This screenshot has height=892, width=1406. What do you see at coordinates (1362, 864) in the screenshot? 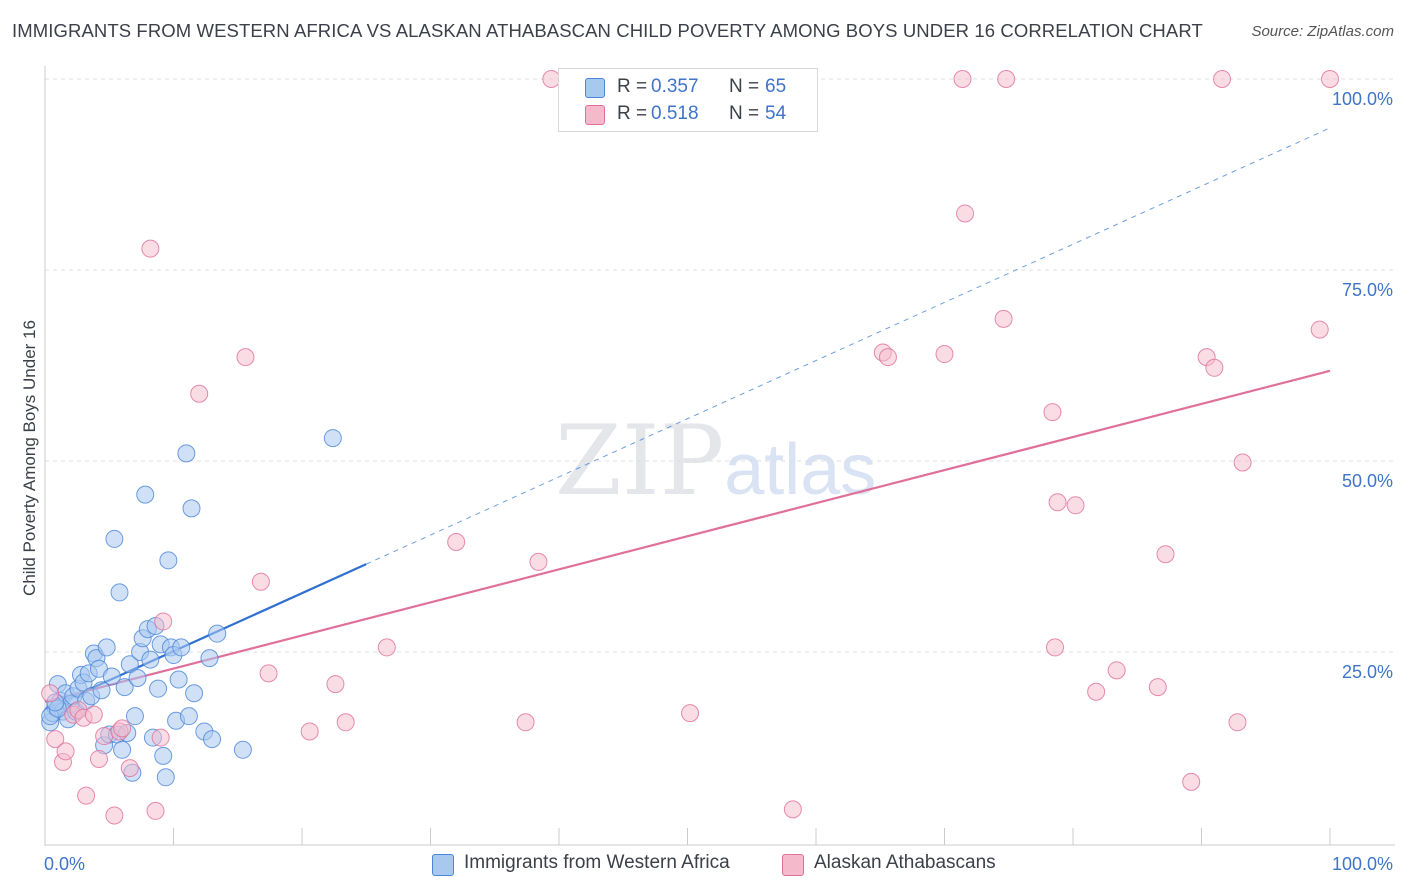
I see `x-tick-label: 100.0%` at bounding box center [1362, 864].